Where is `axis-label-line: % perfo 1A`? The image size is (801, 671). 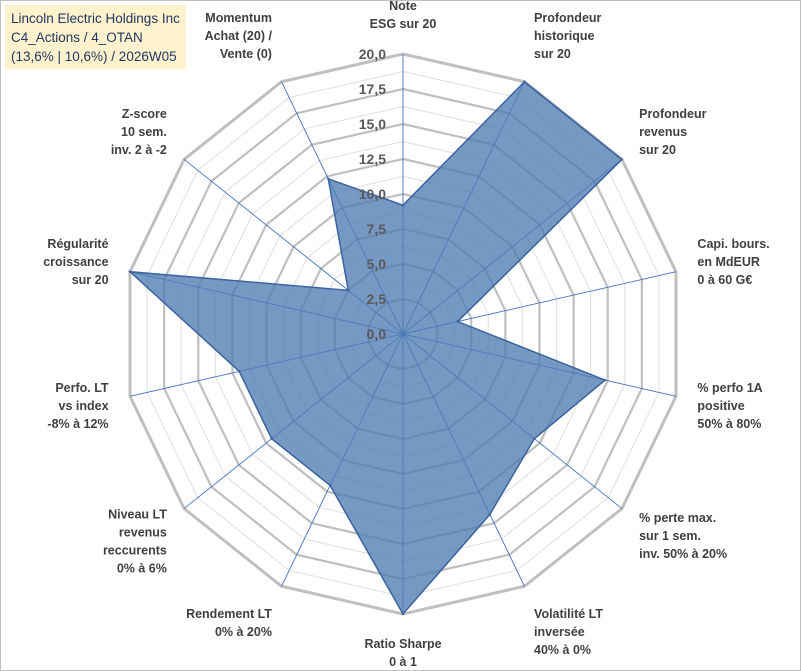
axis-label-line: % perfo 1A is located at coordinates (729, 388).